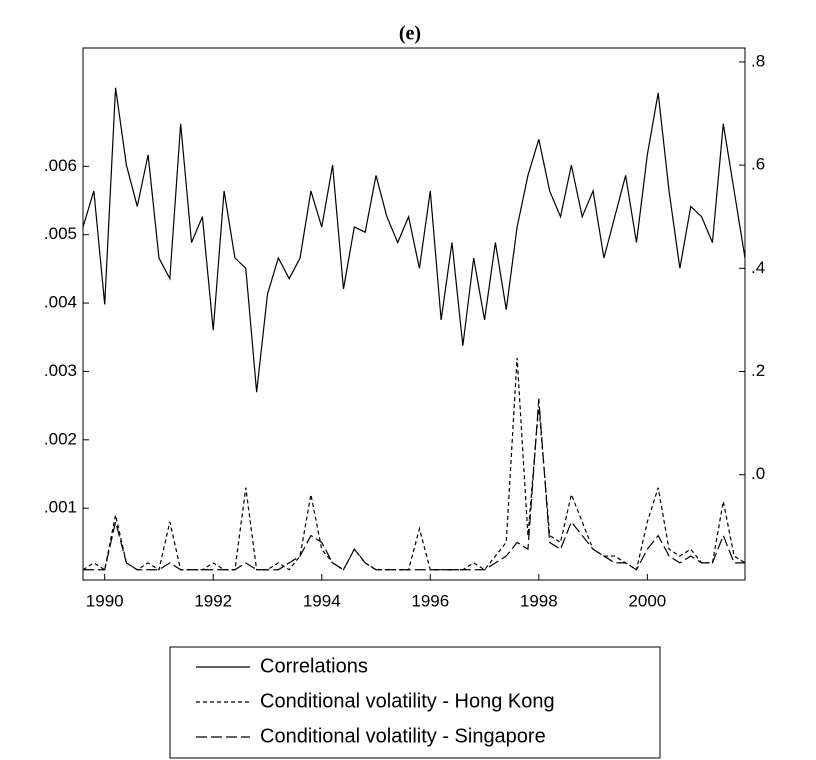 This screenshot has width=816, height=760. I want to click on y-tick-label: .004, so click(60, 302).